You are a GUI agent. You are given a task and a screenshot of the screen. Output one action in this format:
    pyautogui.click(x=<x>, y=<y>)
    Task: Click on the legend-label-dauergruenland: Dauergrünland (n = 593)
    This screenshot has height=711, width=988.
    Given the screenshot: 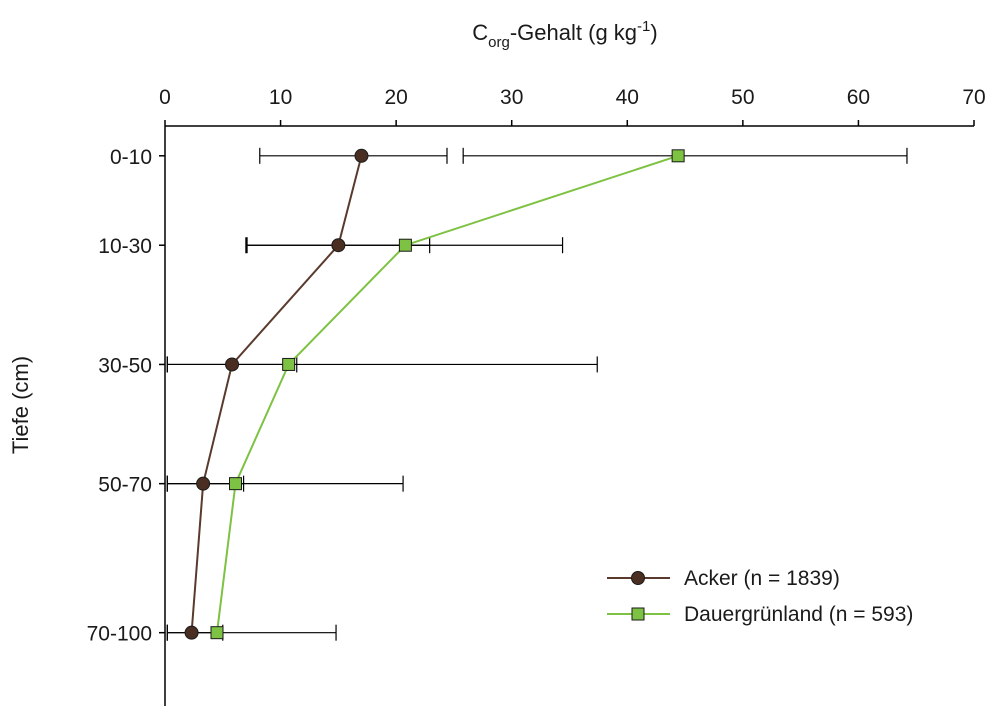 What is the action you would take?
    pyautogui.click(x=798, y=614)
    